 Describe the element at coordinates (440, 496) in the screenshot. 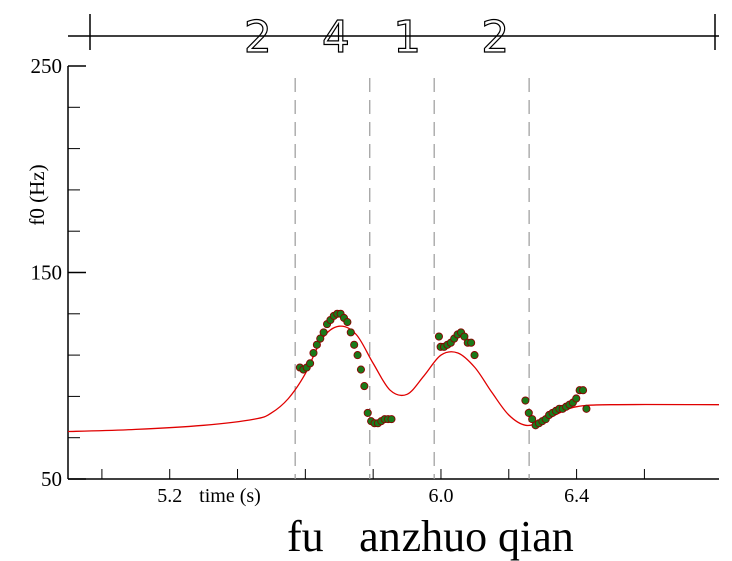

I see `x-tick-label: 6.0` at that location.